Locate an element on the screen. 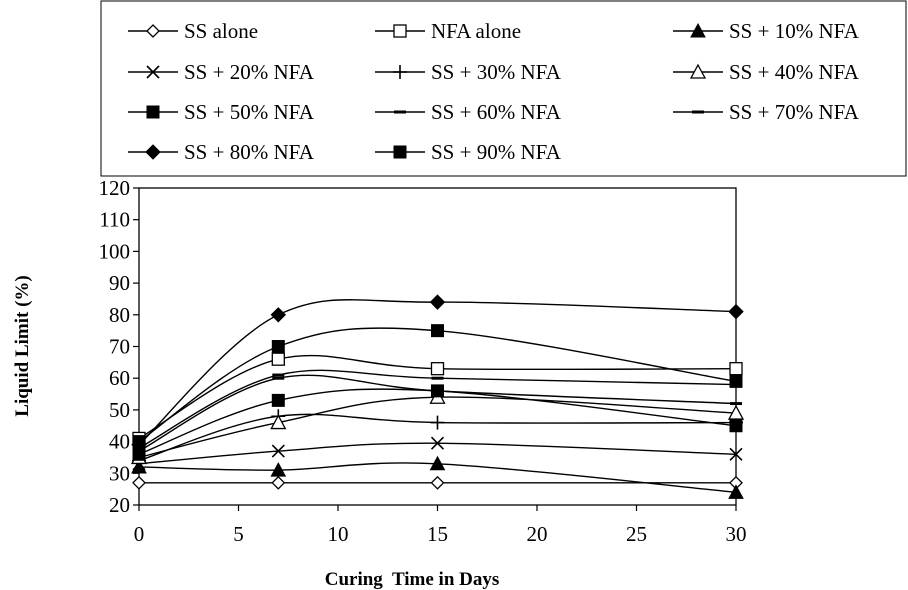  legend-label-nfa-alone: NFA alone is located at coordinates (476, 31).